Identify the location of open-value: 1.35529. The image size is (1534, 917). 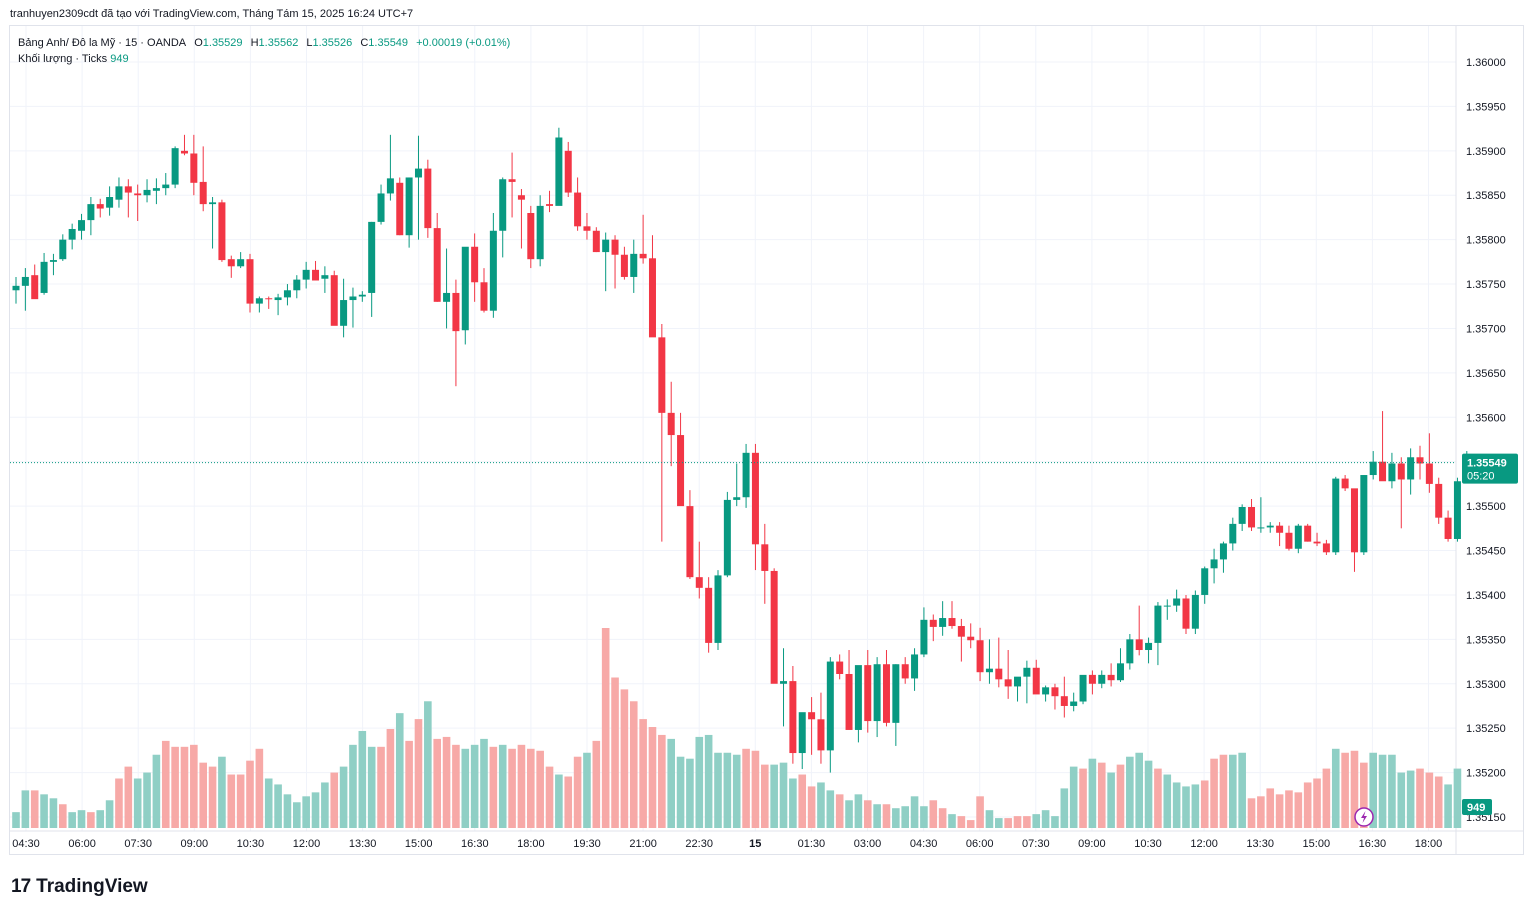
(222, 43).